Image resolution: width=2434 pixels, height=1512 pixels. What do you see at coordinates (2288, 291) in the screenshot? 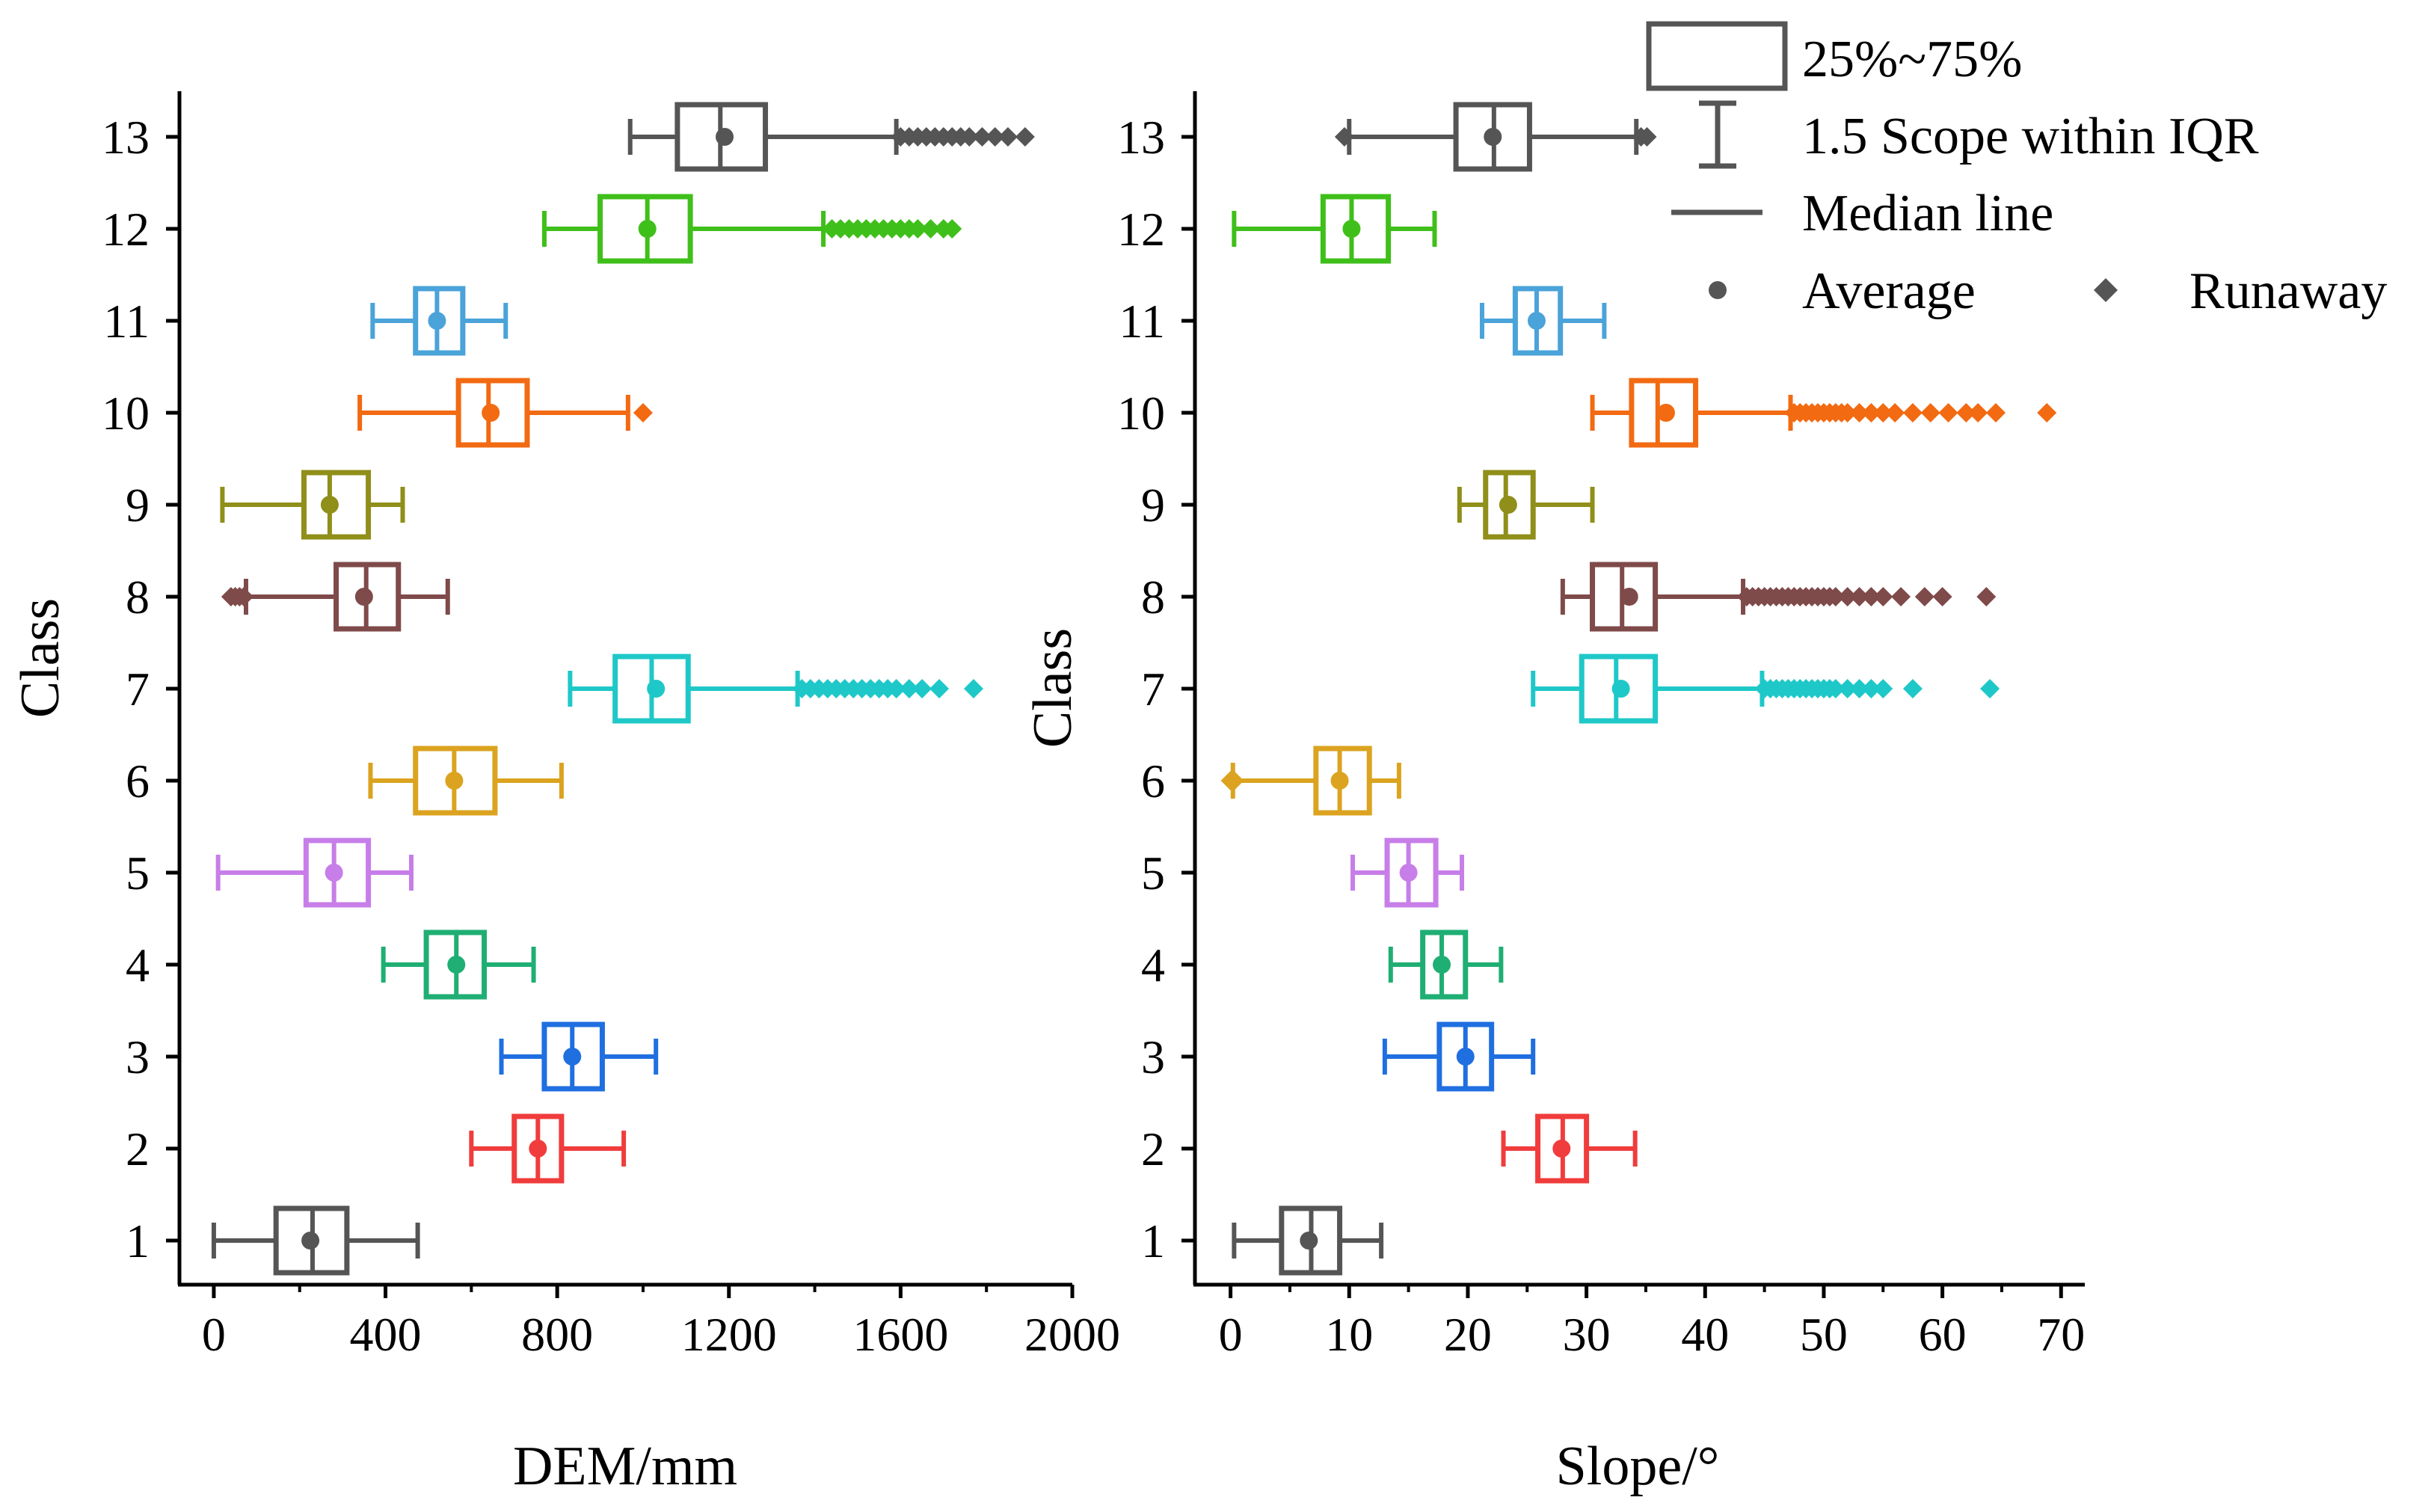
I see `legend-outlier-label: Runaway` at bounding box center [2288, 291].